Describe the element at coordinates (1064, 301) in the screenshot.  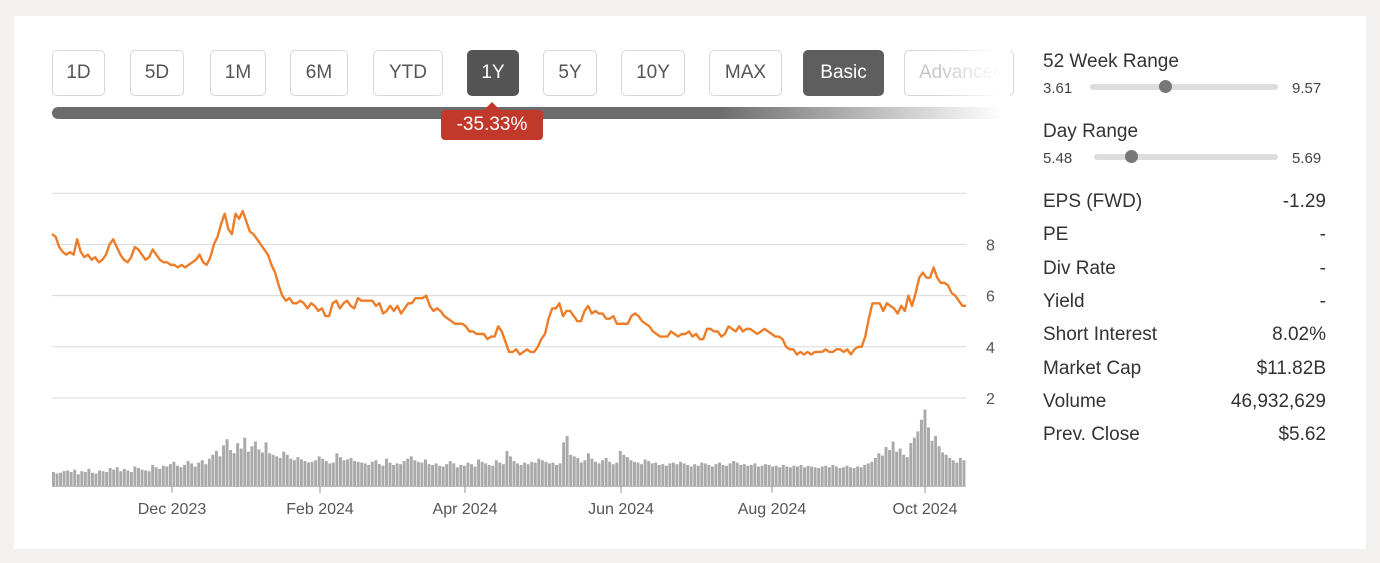
I see `stat-label: Yield` at that location.